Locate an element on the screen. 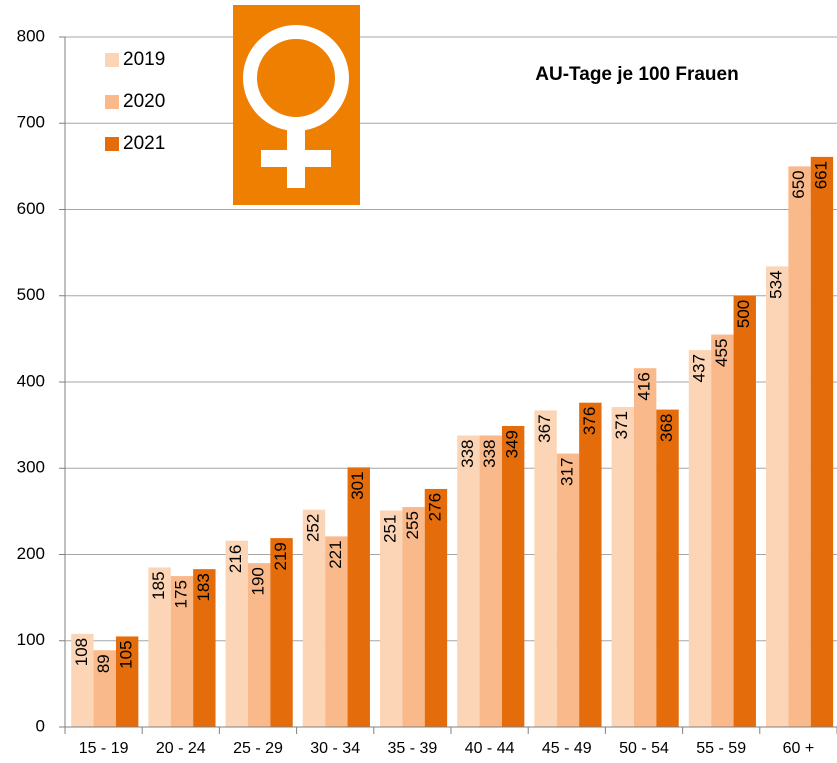 The height and width of the screenshot is (763, 837). legend-label: 2020 is located at coordinates (144, 101).